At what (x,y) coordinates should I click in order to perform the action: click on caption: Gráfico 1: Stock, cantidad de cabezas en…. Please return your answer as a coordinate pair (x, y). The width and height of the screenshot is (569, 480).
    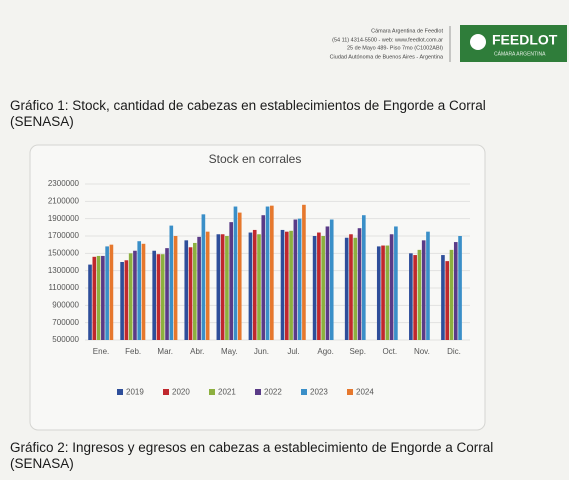
    Looking at the image, I should click on (248, 113).